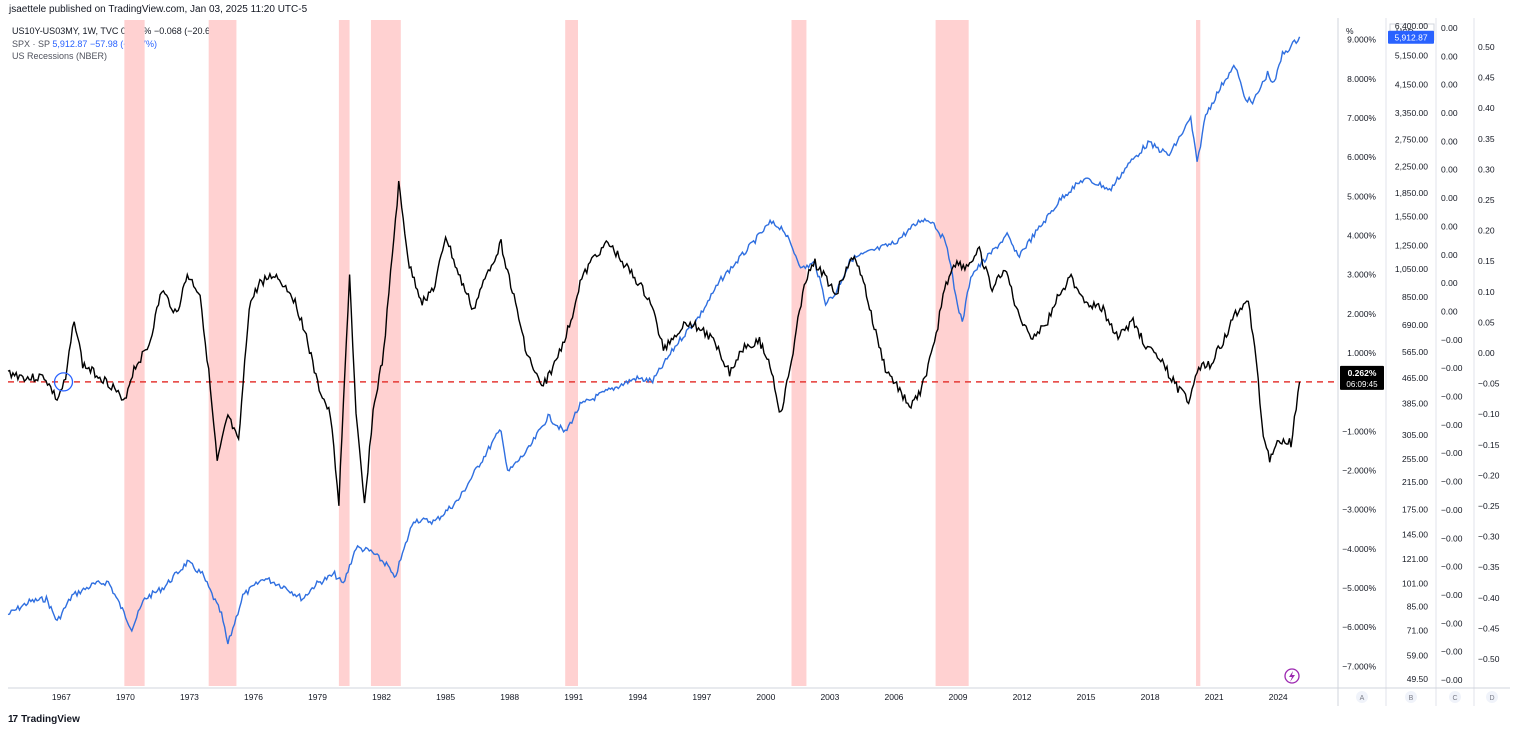 This screenshot has width=1520, height=733. I want to click on usd-tick-label: 385.00, so click(1415, 404).